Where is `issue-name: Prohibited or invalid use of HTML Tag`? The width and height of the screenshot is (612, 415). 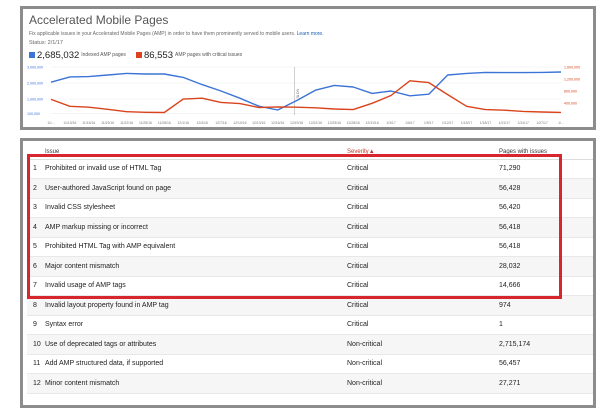
issue-name: Prohibited or invalid use of HTML Tag is located at coordinates (196, 169).